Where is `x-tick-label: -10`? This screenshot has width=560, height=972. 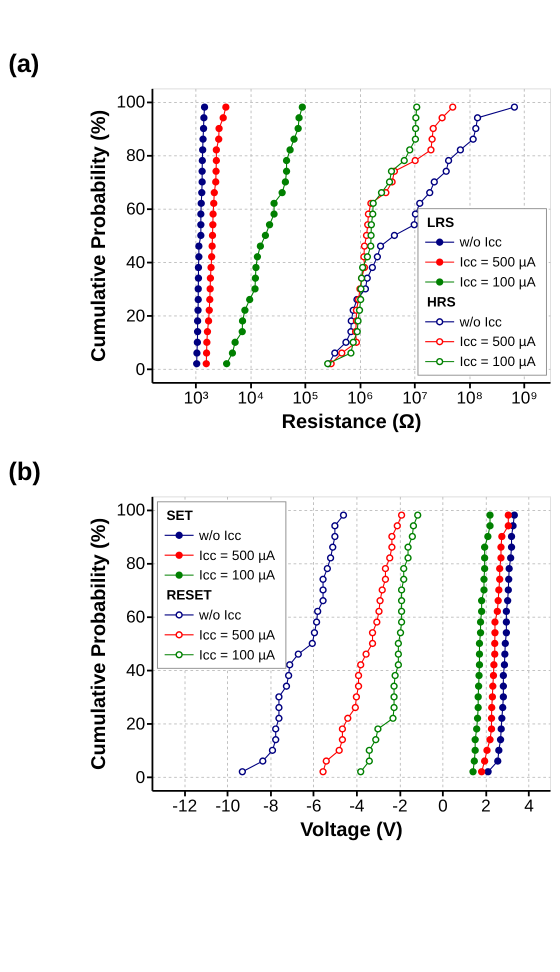
x-tick-label: -10 is located at coordinates (227, 806).